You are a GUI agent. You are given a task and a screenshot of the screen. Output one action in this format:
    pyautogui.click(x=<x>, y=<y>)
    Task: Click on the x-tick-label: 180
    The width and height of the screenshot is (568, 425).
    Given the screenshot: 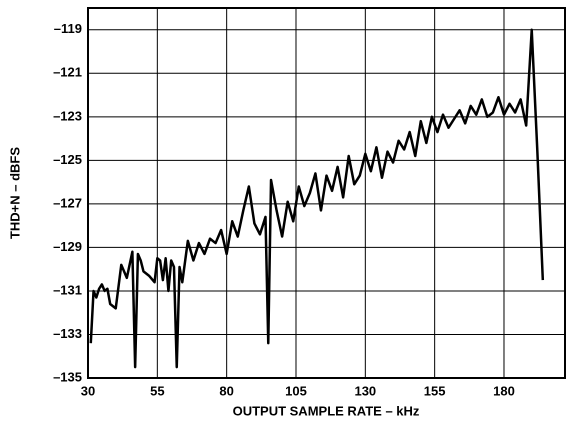 What is the action you would take?
    pyautogui.click(x=504, y=390)
    